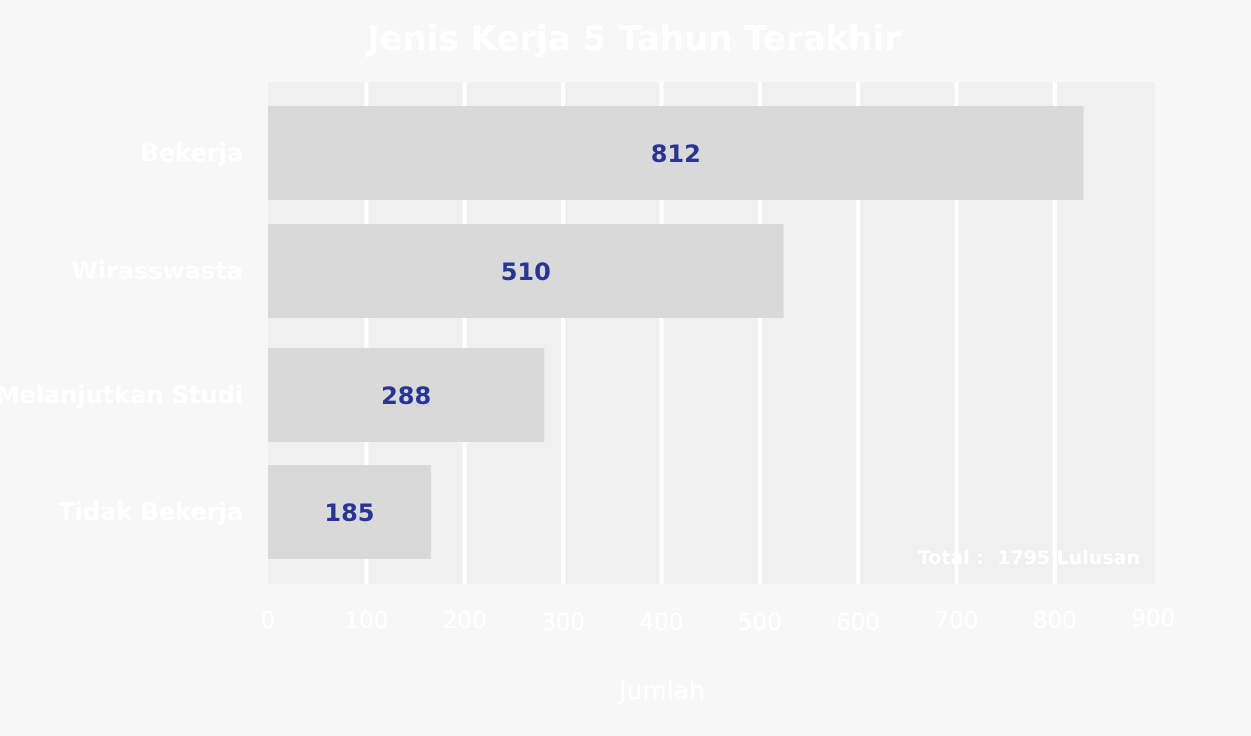 The height and width of the screenshot is (736, 1251). I want to click on bar-value-label: 288, so click(406, 396).